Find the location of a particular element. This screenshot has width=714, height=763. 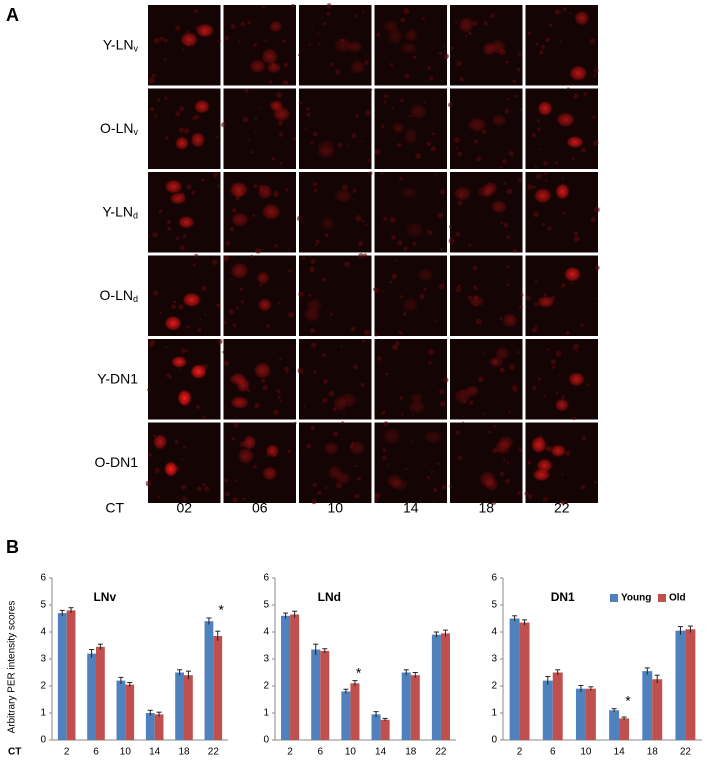

row-label: O-DN1 is located at coordinates (116, 461).